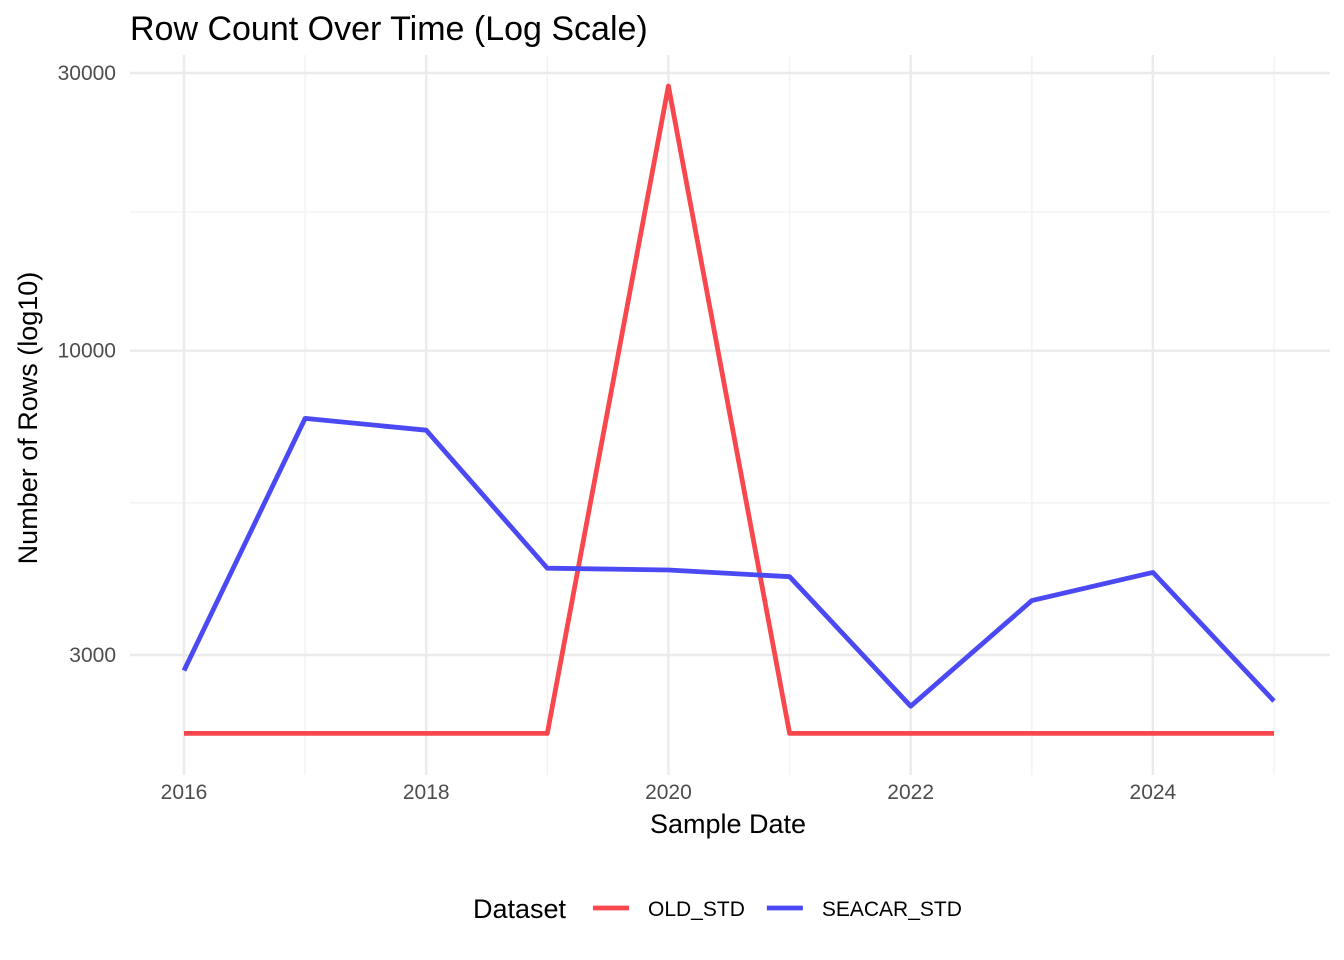  What do you see at coordinates (728, 824) in the screenshot?
I see `x-axis-title: Sample Date` at bounding box center [728, 824].